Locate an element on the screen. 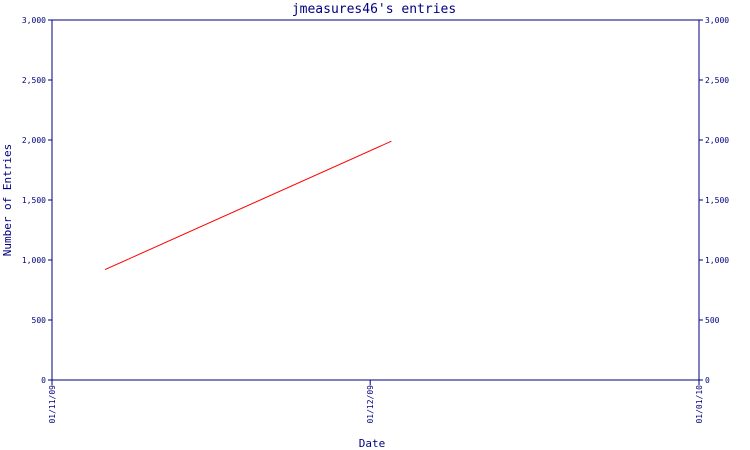 Image resolution: width=750 pixels, height=450 pixels. y-tick-label-left: 0 is located at coordinates (43, 380).